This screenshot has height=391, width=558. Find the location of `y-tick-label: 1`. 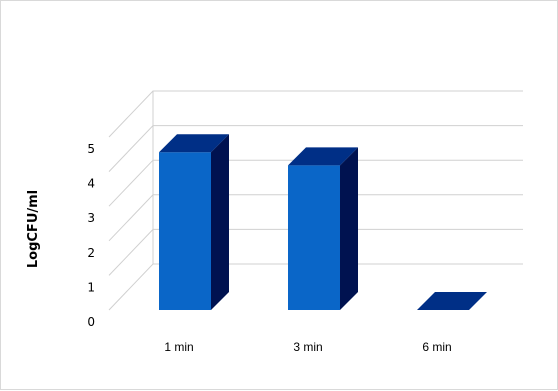

y-tick-label: 1 is located at coordinates (91, 287).